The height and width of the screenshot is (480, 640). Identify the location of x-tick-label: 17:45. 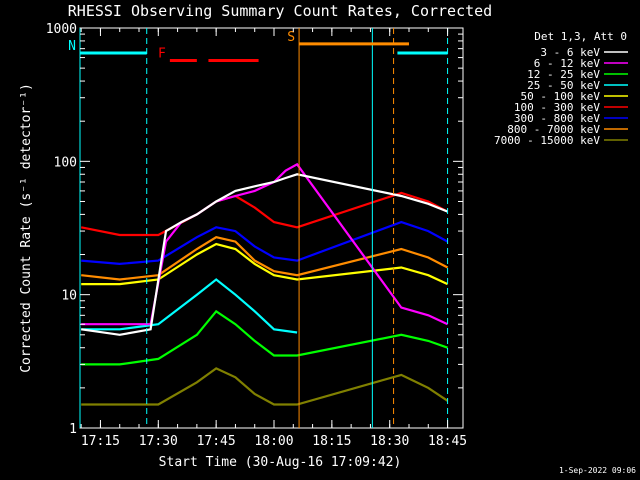
(216, 441).